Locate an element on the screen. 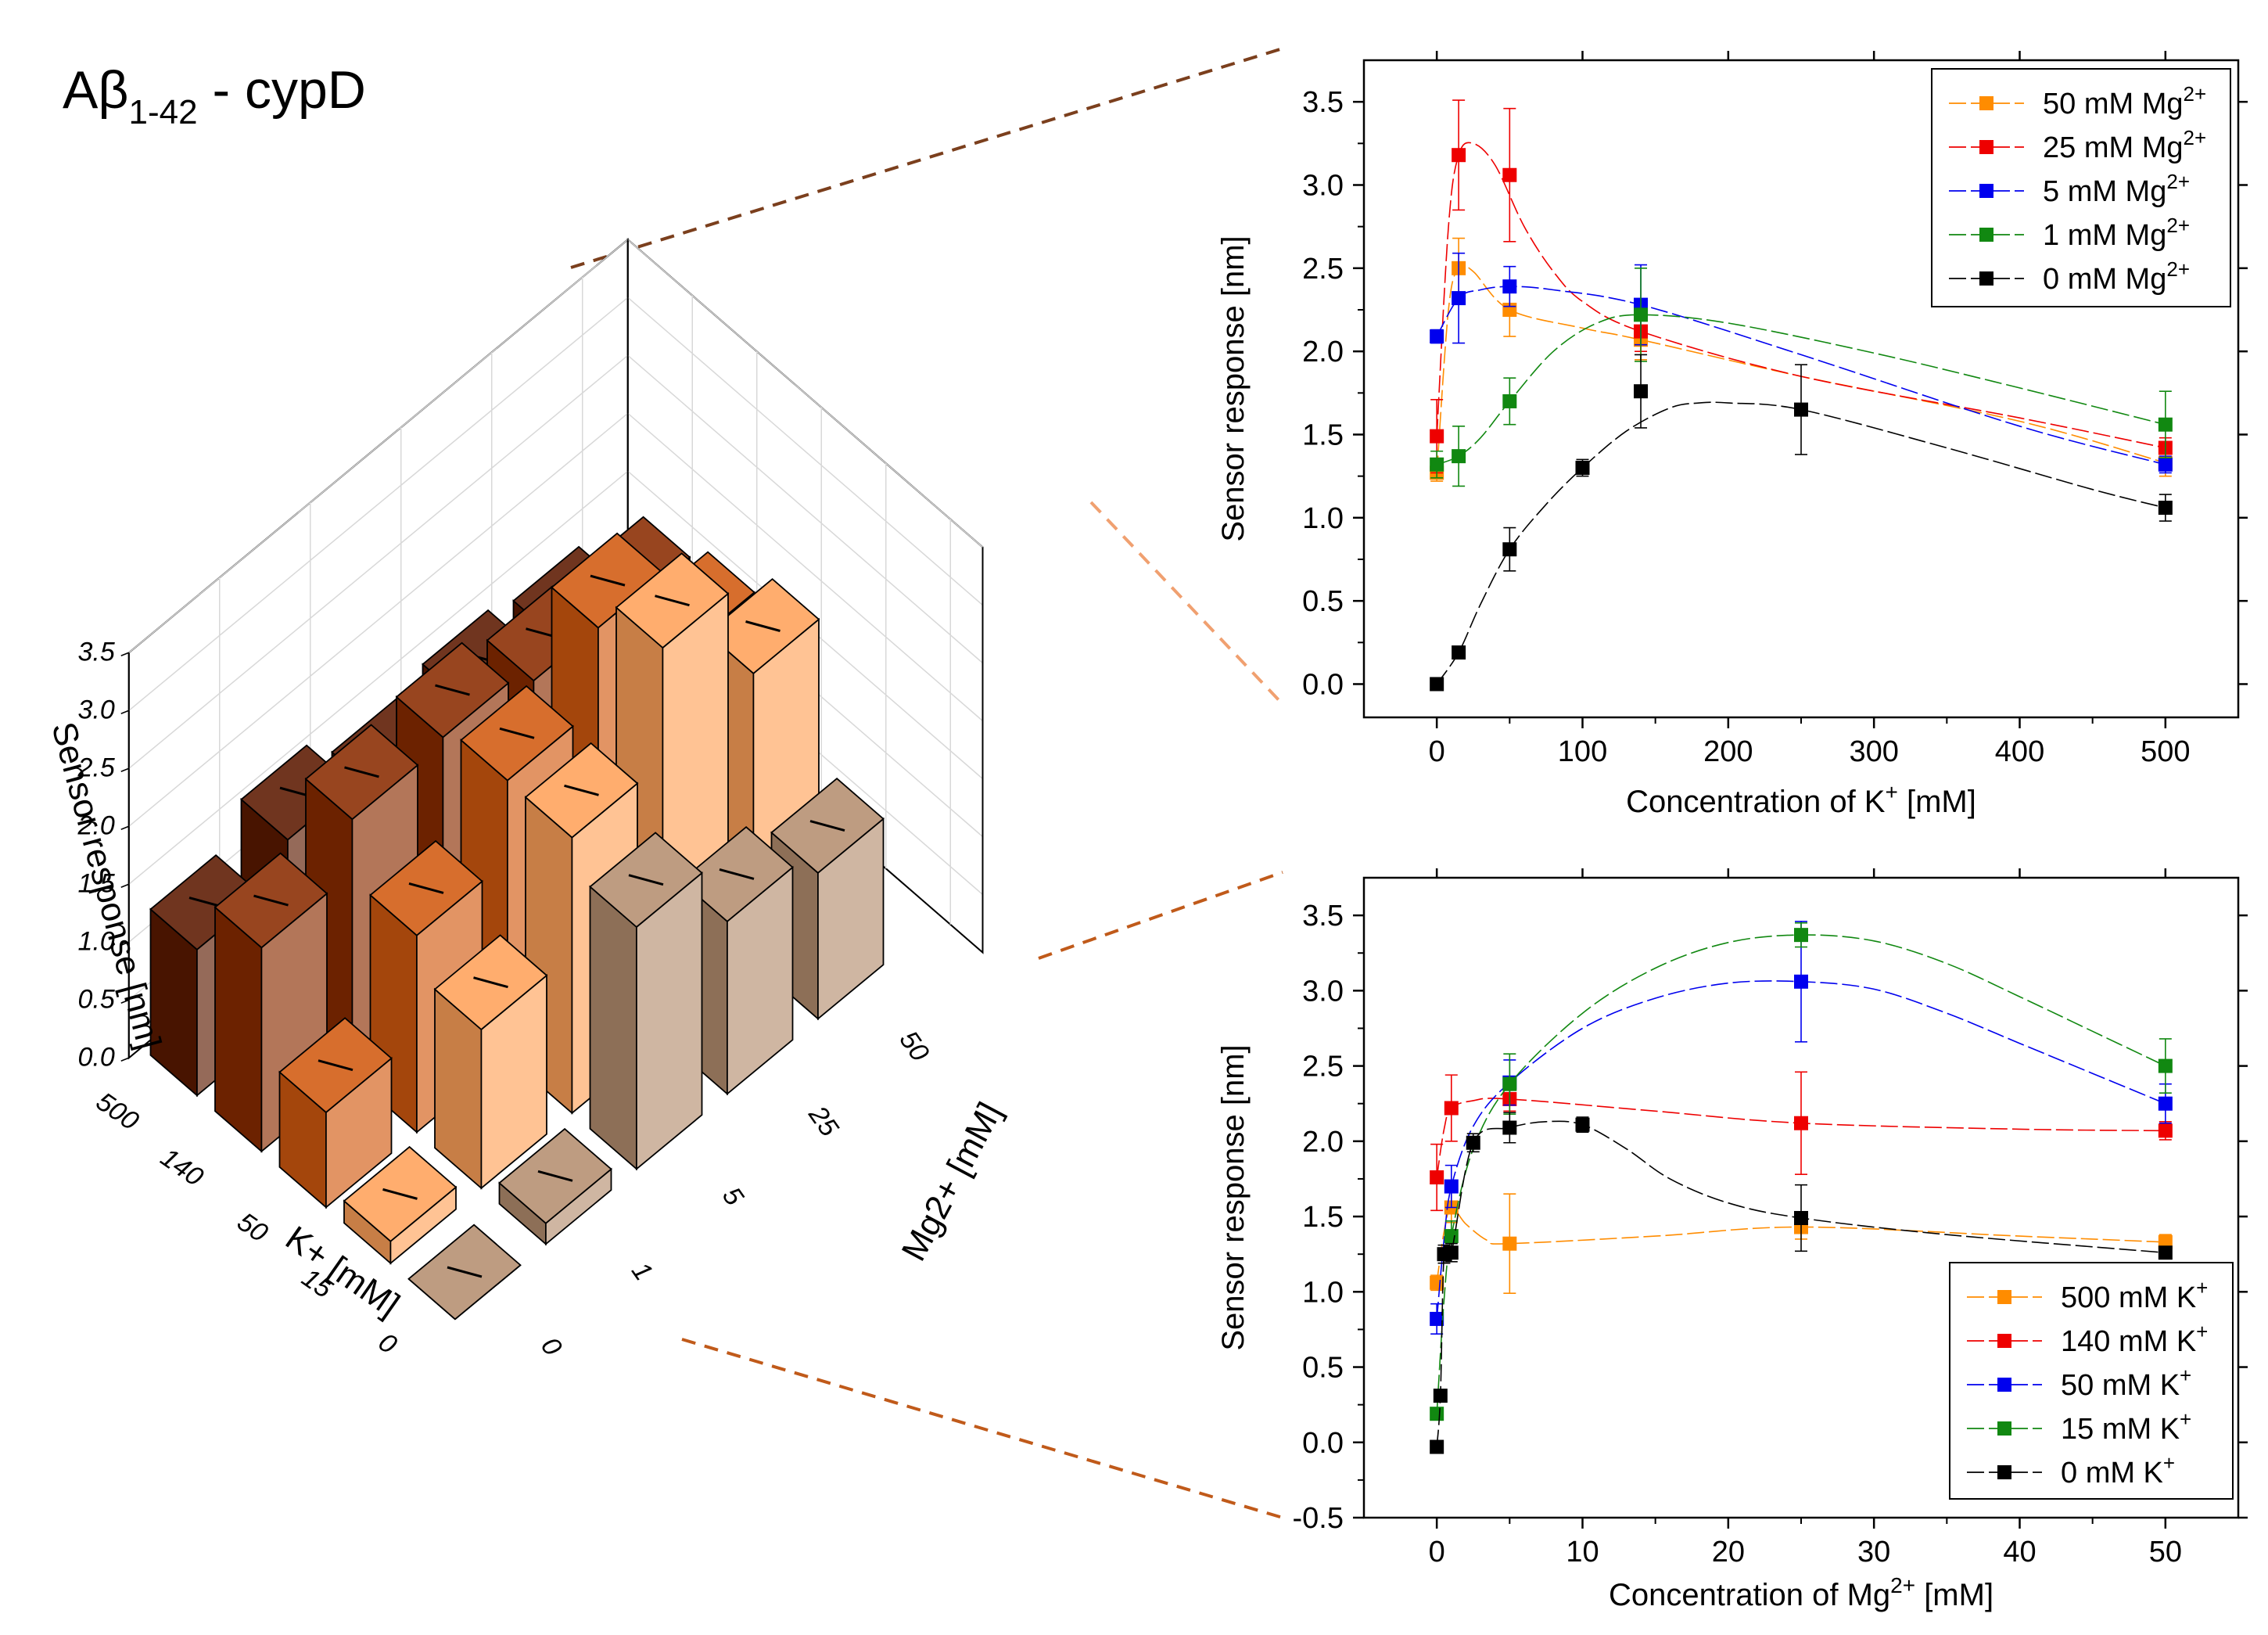 The width and height of the screenshot is (2268, 1635). legend-label: 25 mM Mg2+ is located at coordinates (2124, 145).